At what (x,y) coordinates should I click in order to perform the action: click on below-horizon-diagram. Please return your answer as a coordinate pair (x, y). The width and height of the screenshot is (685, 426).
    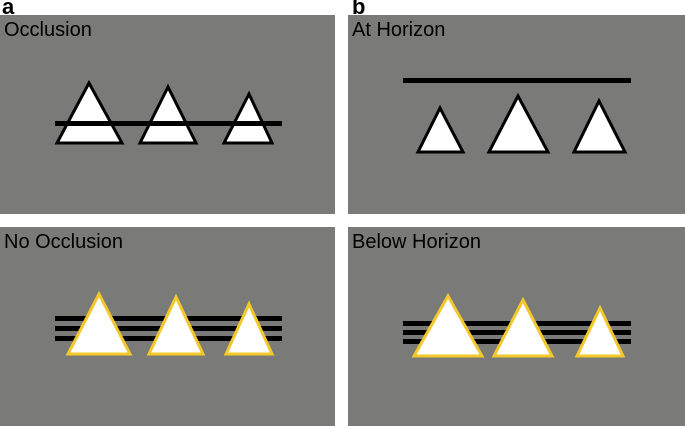
    Looking at the image, I should click on (517, 325).